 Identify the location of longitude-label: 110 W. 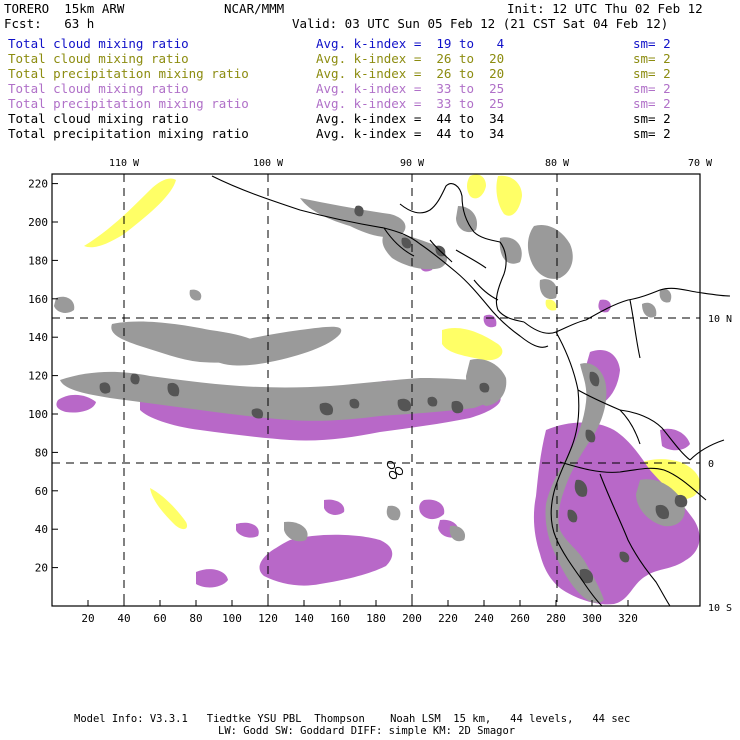
(124, 163).